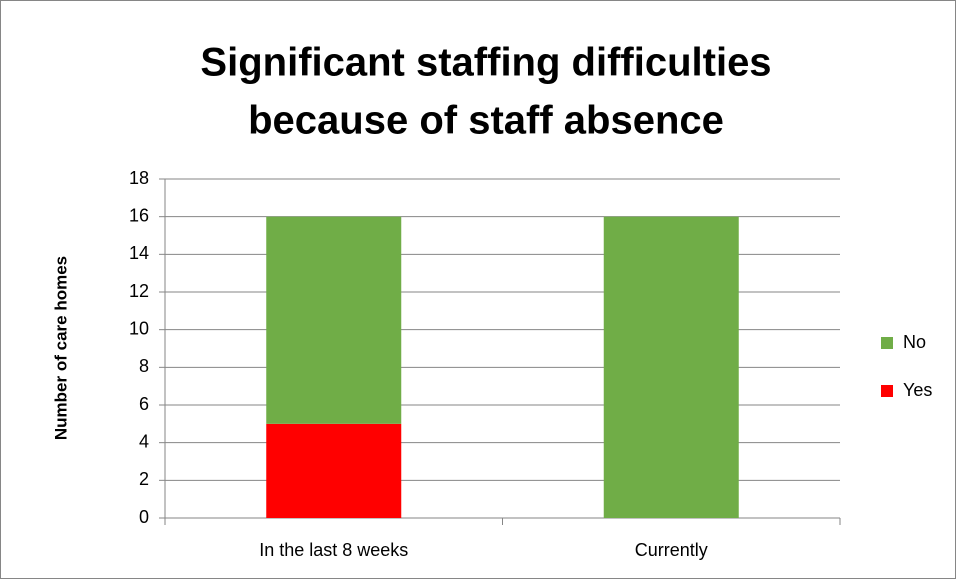 Image resolution: width=956 pixels, height=579 pixels. What do you see at coordinates (139, 328) in the screenshot?
I see `y-tick-label: 10` at bounding box center [139, 328].